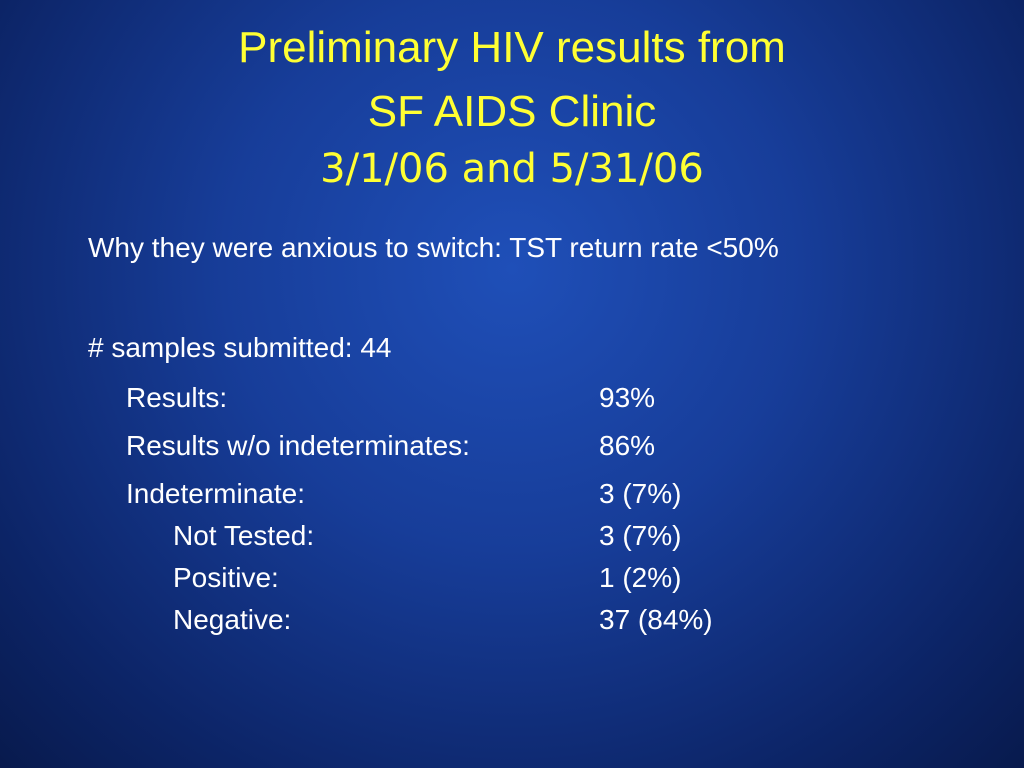 Image resolution: width=1024 pixels, height=768 pixels. Describe the element at coordinates (240, 347) in the screenshot. I see `bullet: # samples submitted: 44` at that location.